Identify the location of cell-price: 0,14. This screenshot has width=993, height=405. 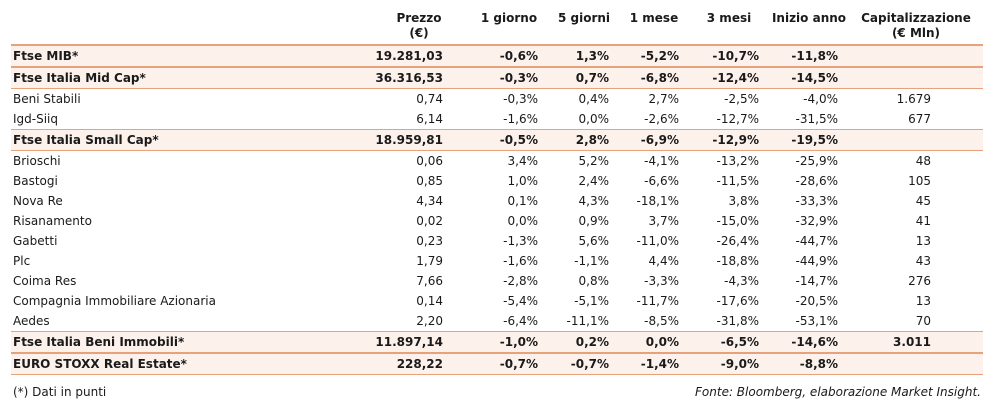
(429, 301).